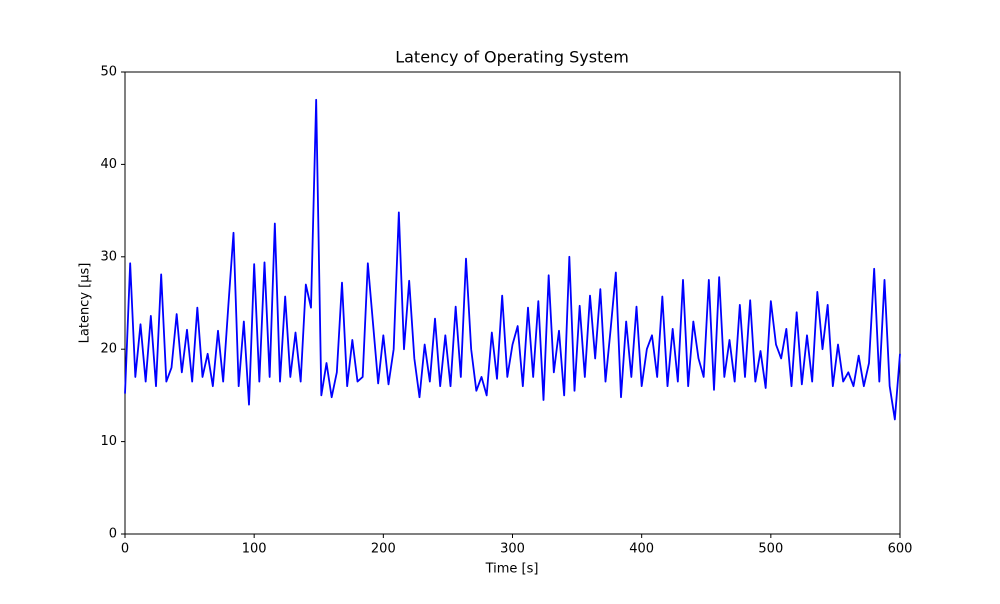 The height and width of the screenshot is (604, 1000). Describe the element at coordinates (108, 256) in the screenshot. I see `y-tick-label: 30` at that location.